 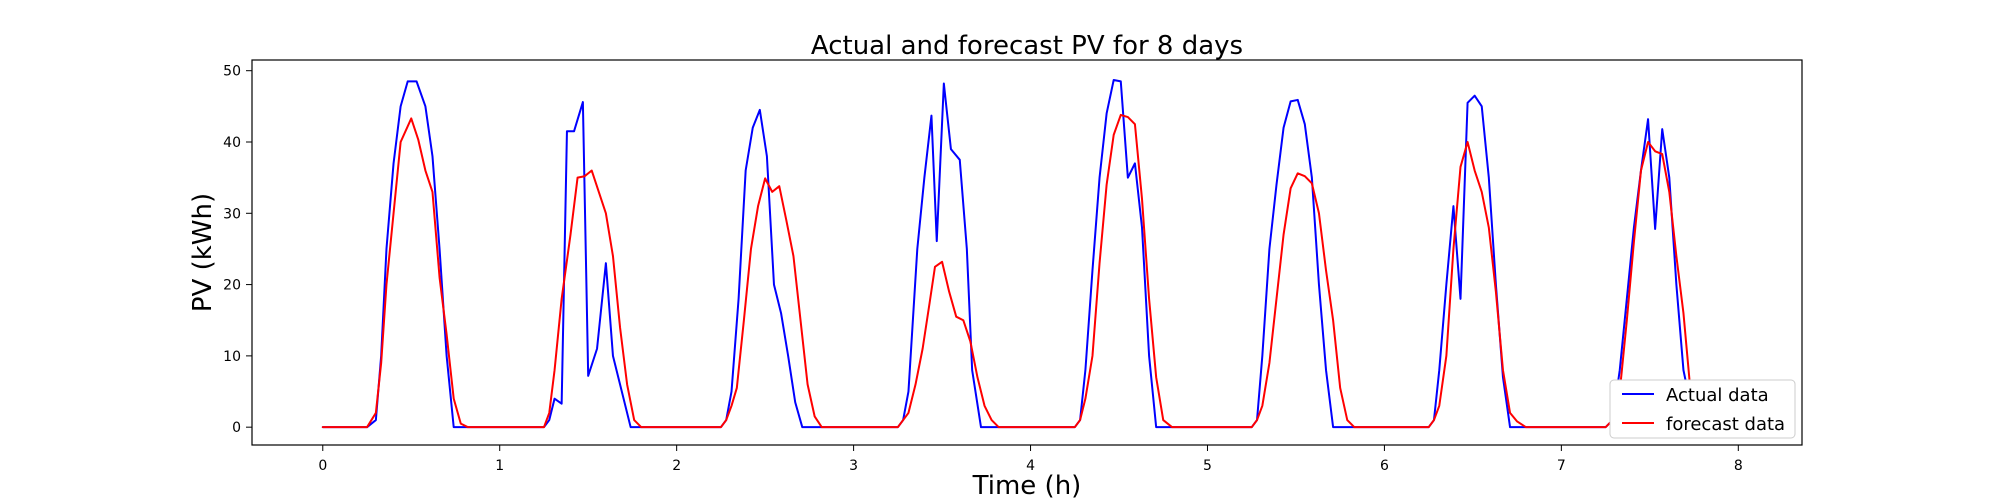 What do you see at coordinates (499, 466) in the screenshot?
I see `x-tick-label: 1` at bounding box center [499, 466].